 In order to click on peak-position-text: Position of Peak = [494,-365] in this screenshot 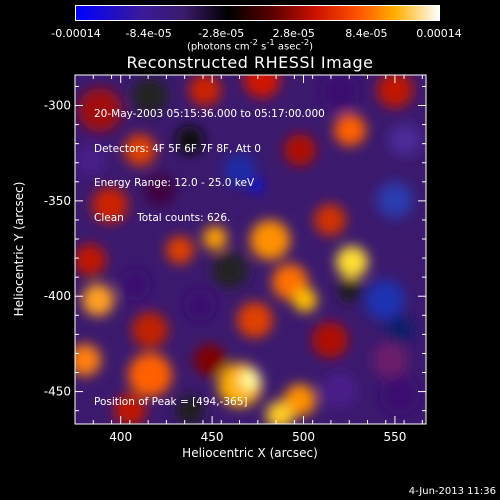, I will do `click(171, 402)`.